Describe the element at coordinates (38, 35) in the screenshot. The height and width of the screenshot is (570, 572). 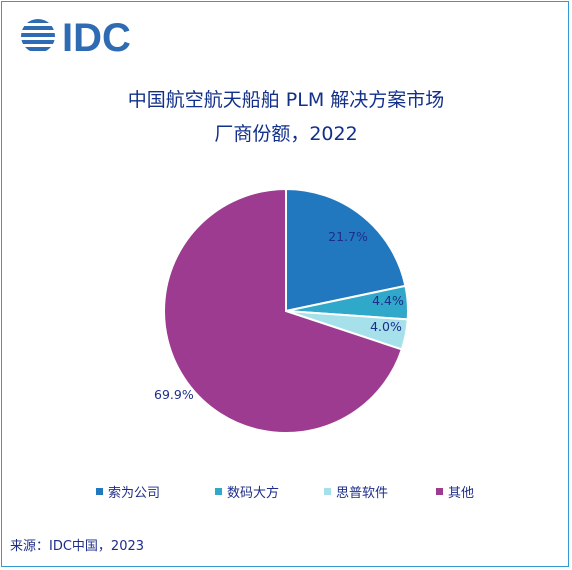
I see `globe-icon` at that location.